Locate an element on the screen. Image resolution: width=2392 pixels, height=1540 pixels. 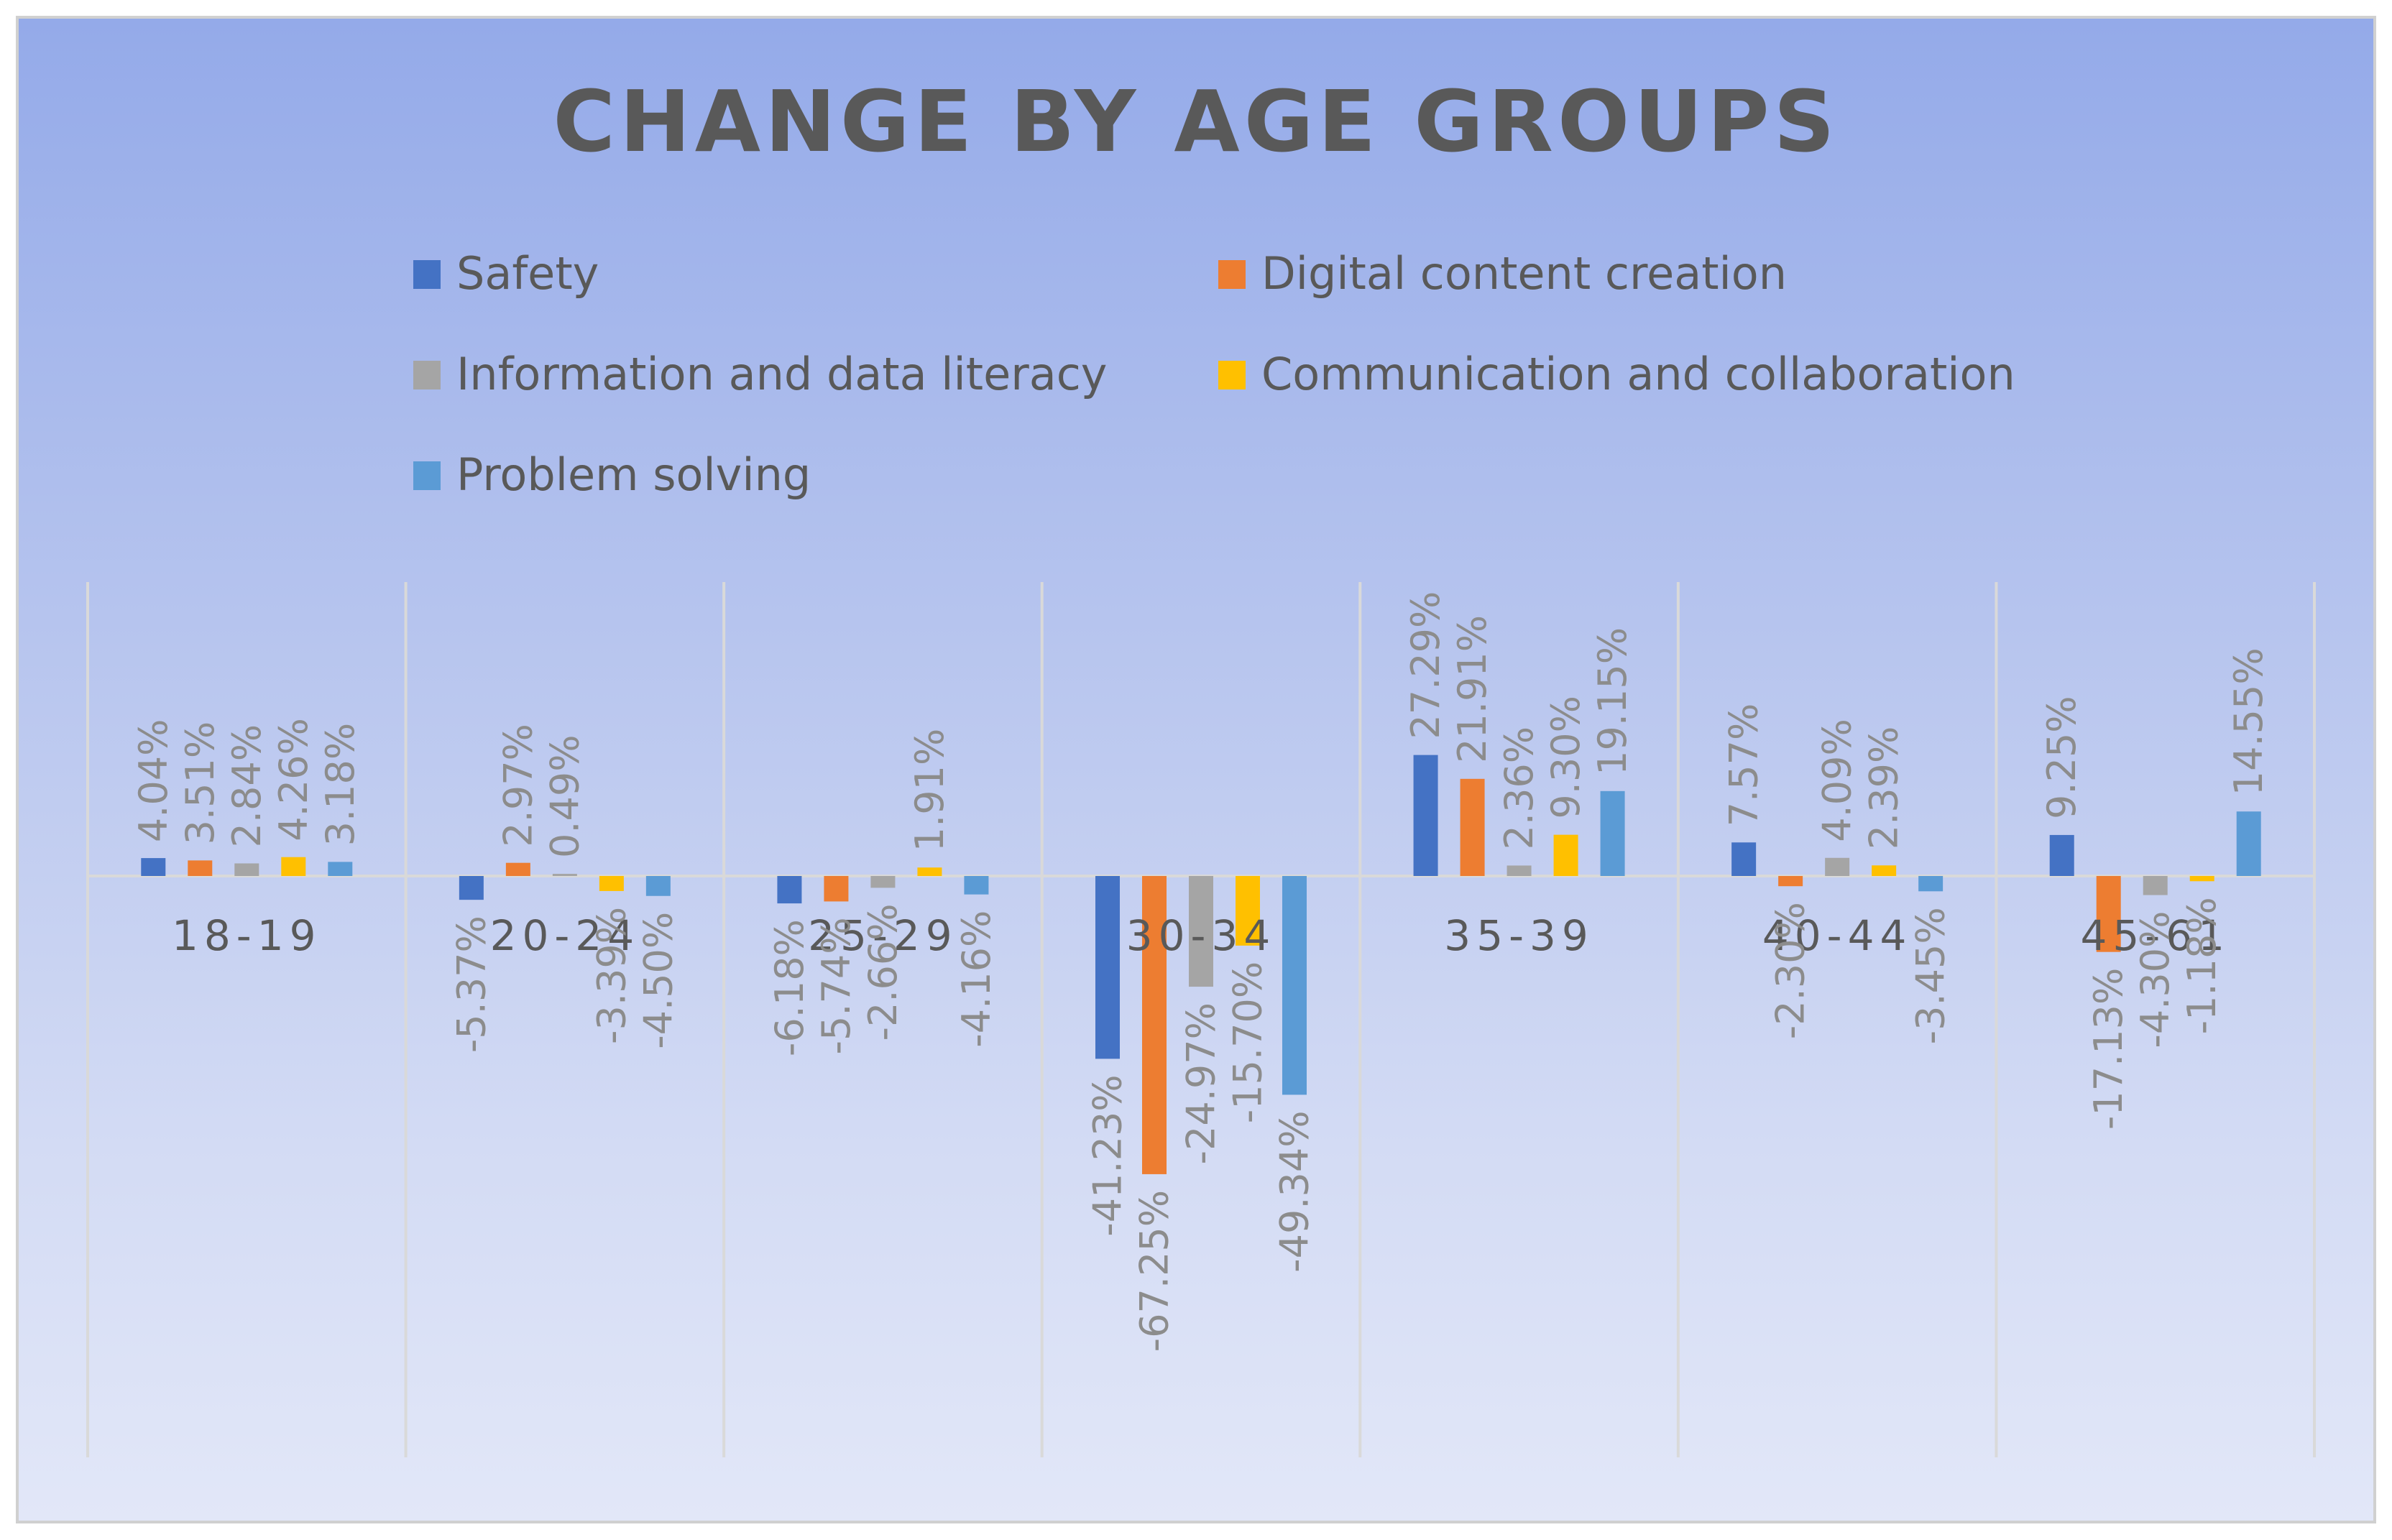
category-label-35-39: 35-39 is located at coordinates (1519, 936).